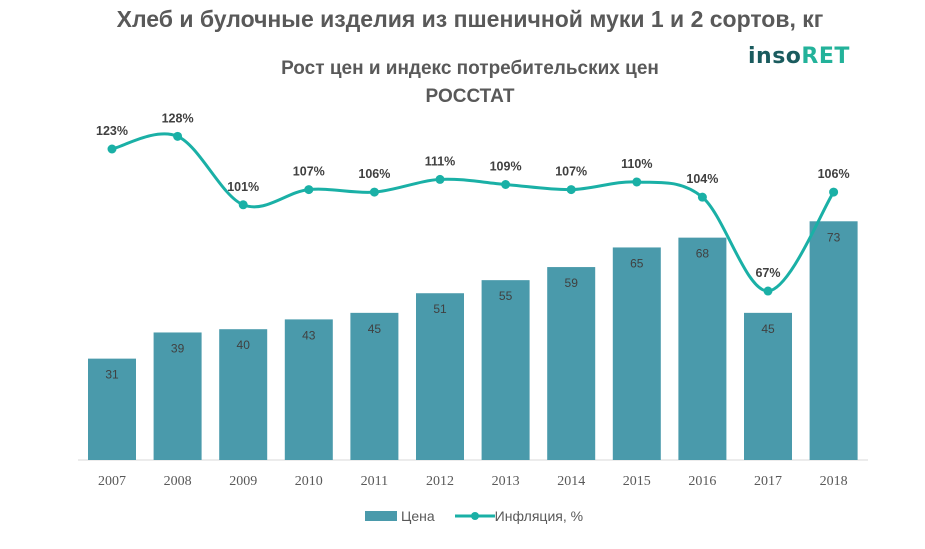 The image size is (925, 549). I want to click on inflation-point-2015, so click(637, 182).